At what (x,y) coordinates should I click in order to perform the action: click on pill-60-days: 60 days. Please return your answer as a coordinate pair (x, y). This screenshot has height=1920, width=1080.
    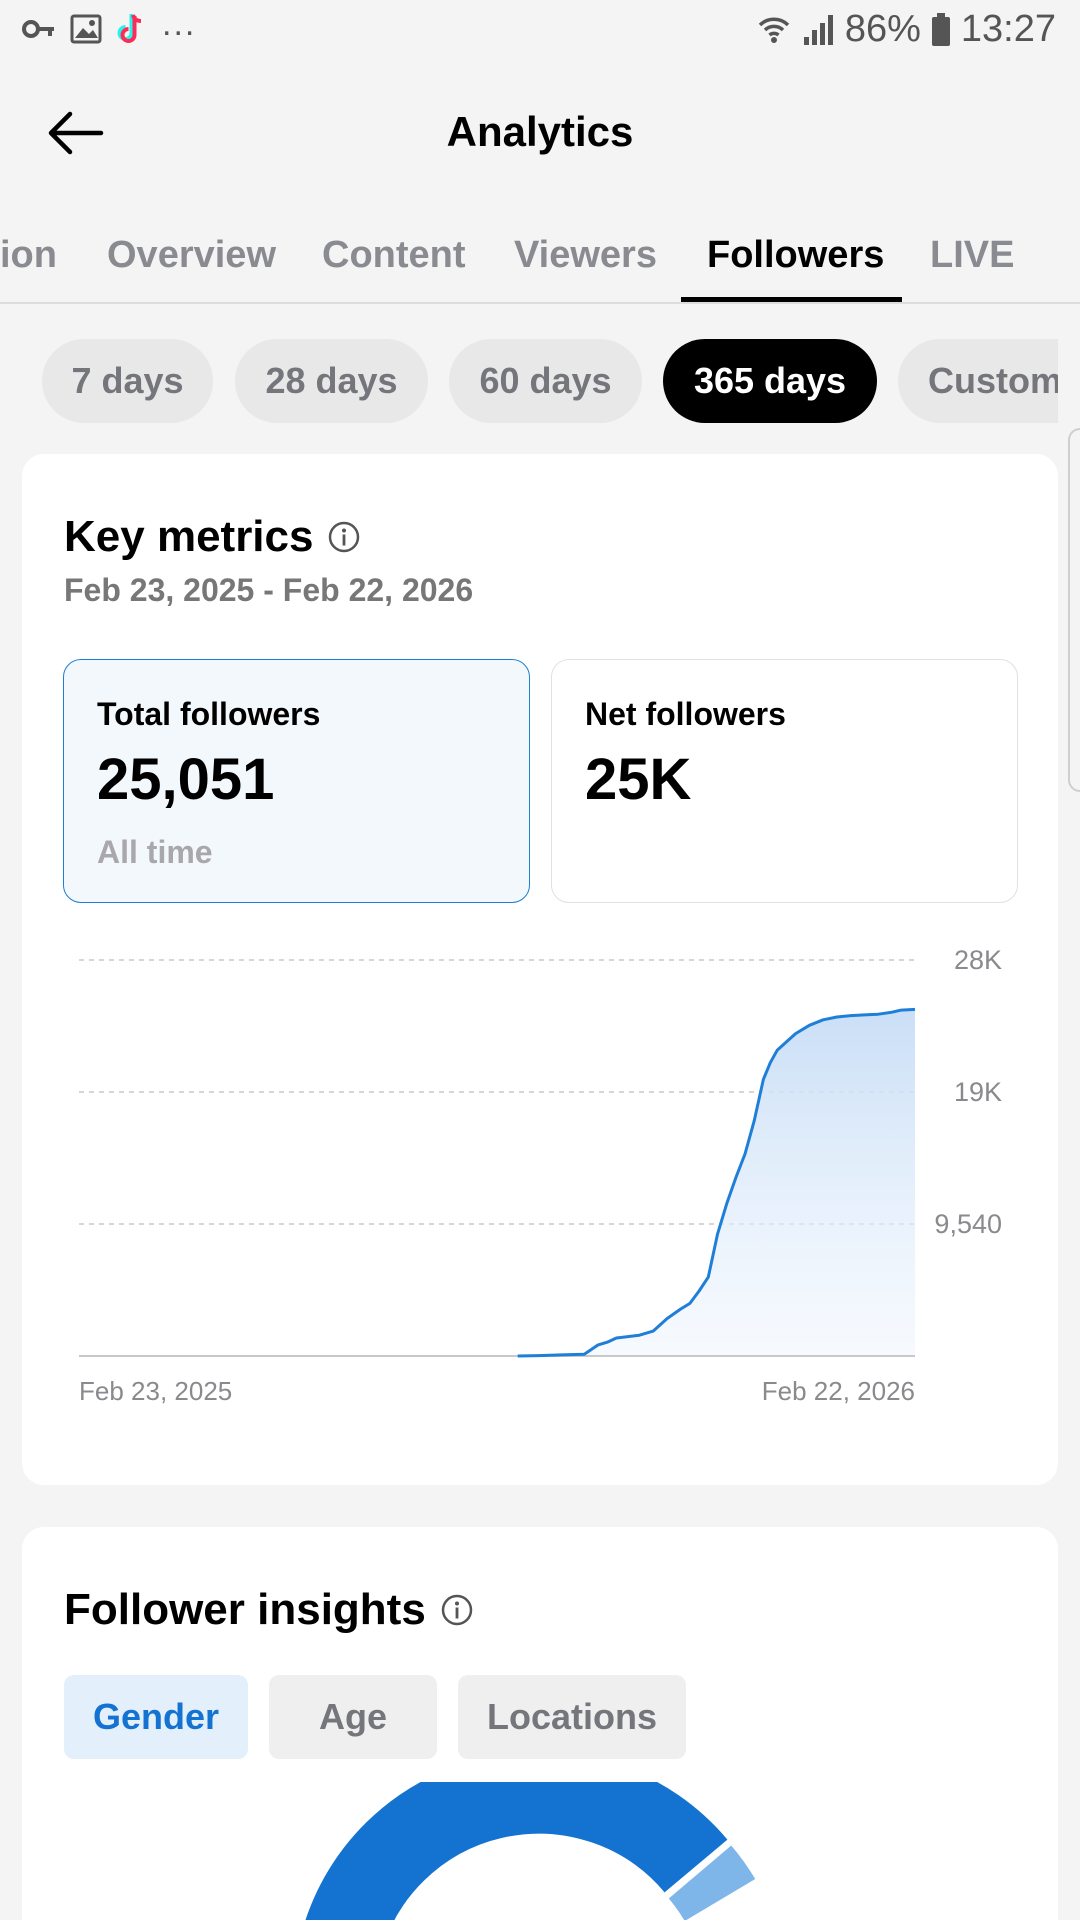
    Looking at the image, I should click on (545, 381).